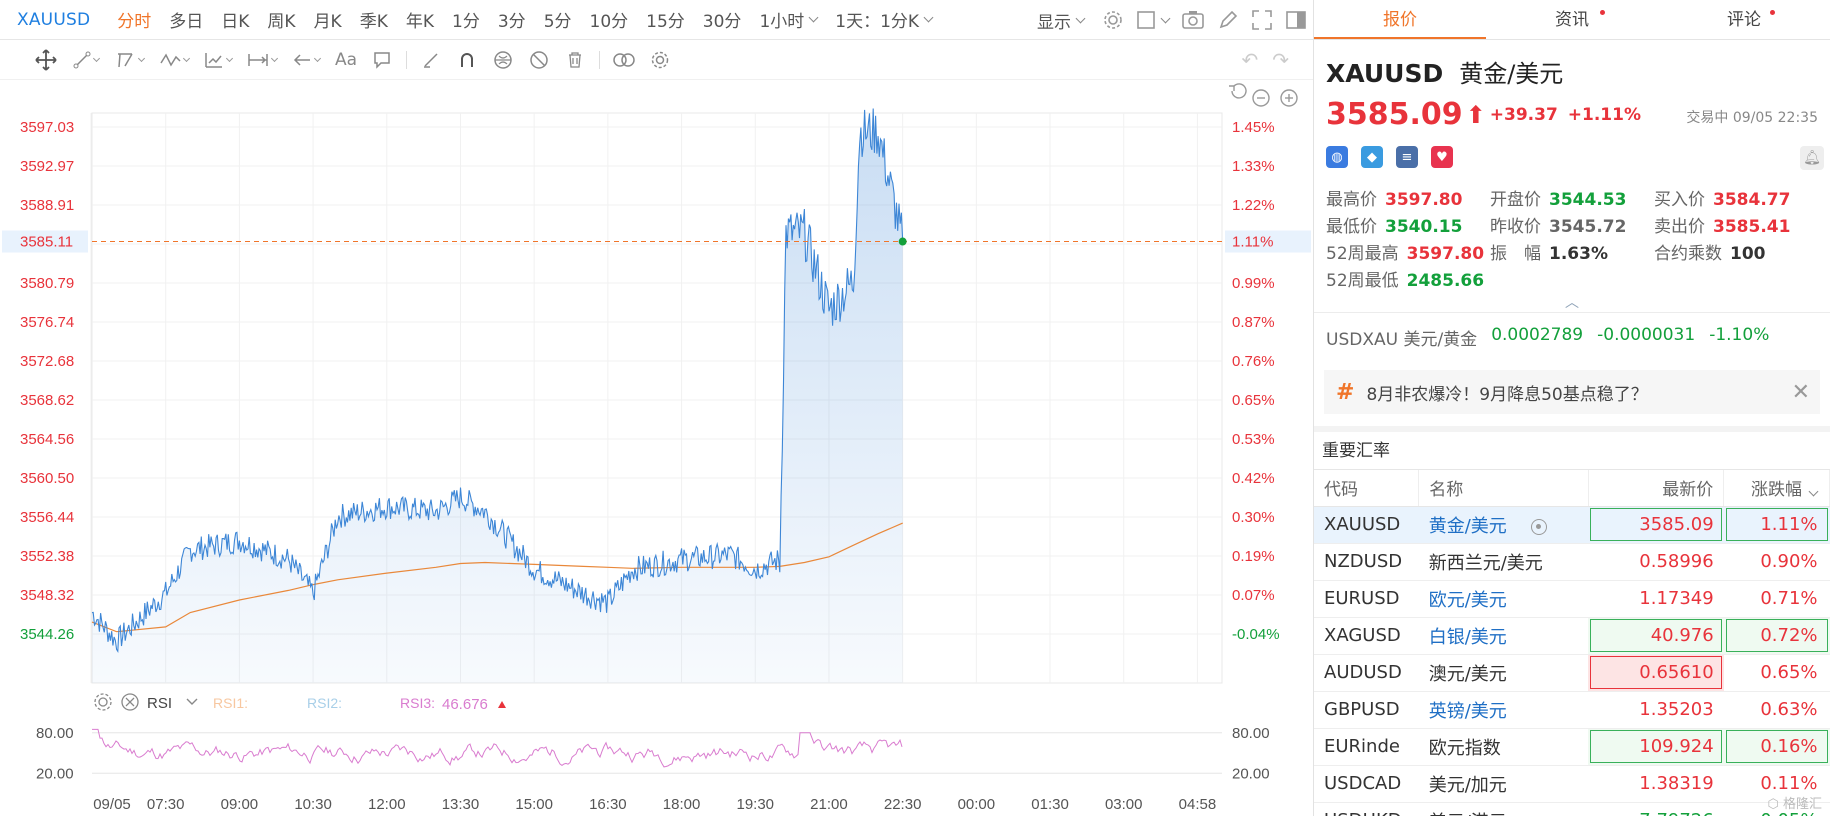 This screenshot has height=816, width=1830. I want to click on tab-quote: 报价, so click(1400, 19).